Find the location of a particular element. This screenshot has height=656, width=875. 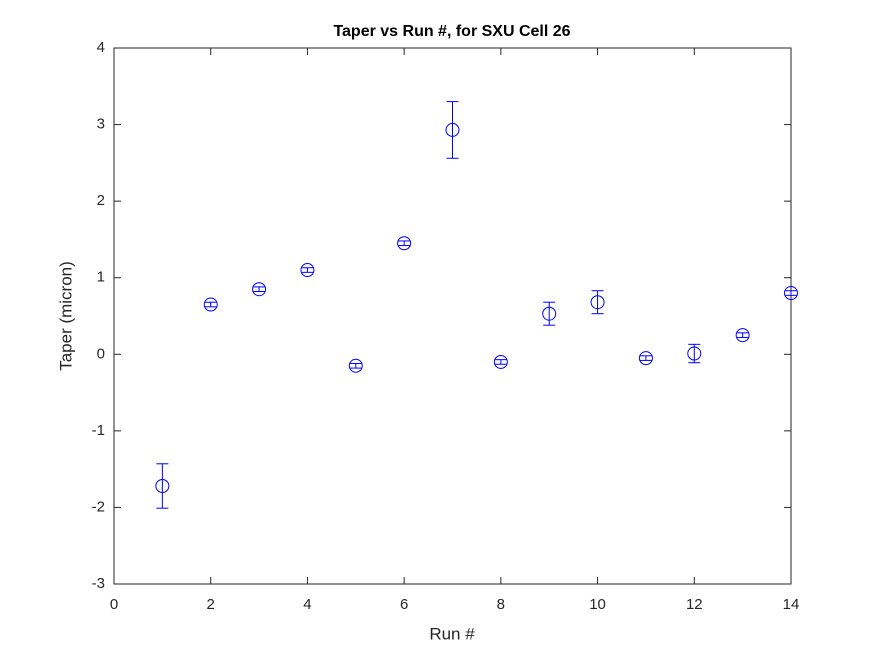

y-tick-label: 4 is located at coordinates (101, 47).